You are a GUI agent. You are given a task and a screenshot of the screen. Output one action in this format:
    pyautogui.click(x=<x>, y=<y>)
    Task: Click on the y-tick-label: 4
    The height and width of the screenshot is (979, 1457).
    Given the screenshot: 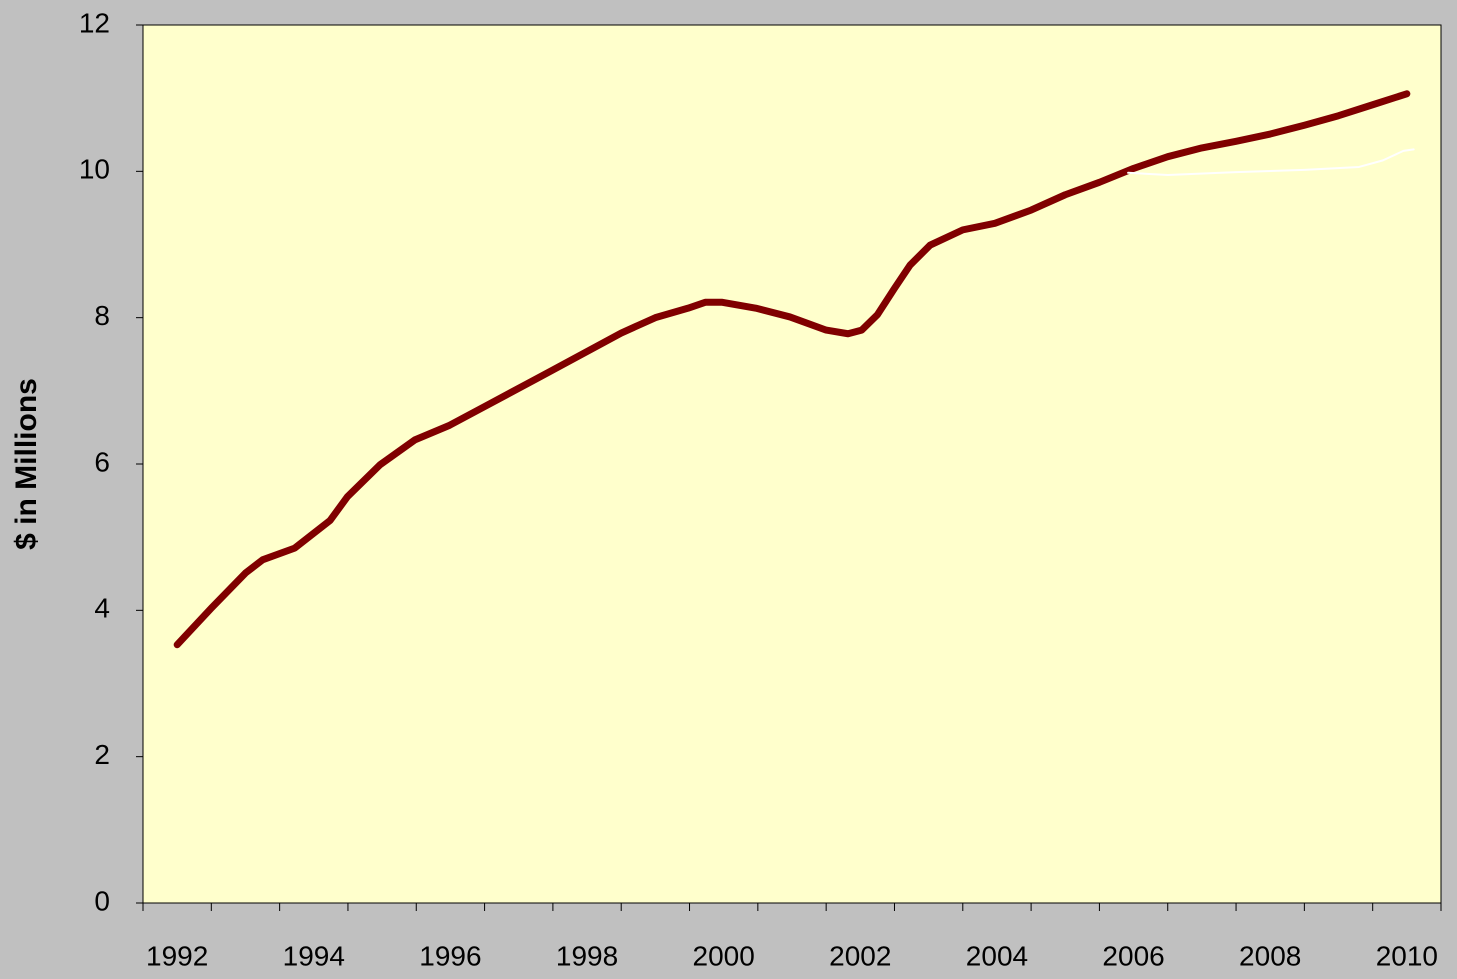 What is the action you would take?
    pyautogui.click(x=102, y=608)
    